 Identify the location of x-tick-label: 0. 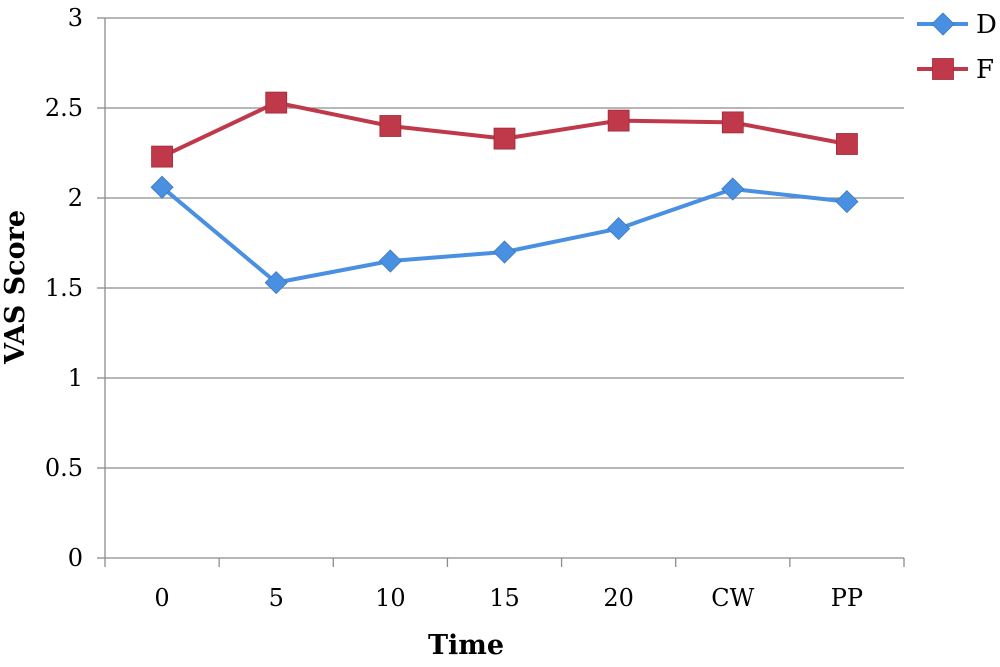
(161, 598).